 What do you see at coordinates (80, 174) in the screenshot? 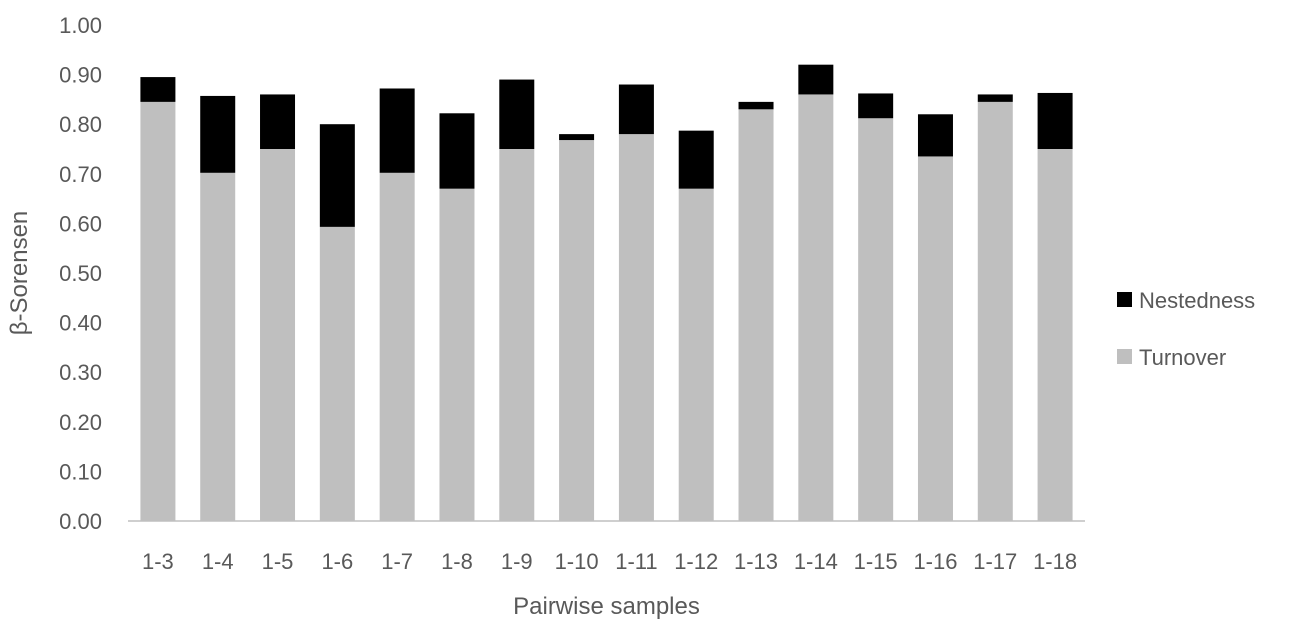
I see `y-tick-label: 0.70` at bounding box center [80, 174].